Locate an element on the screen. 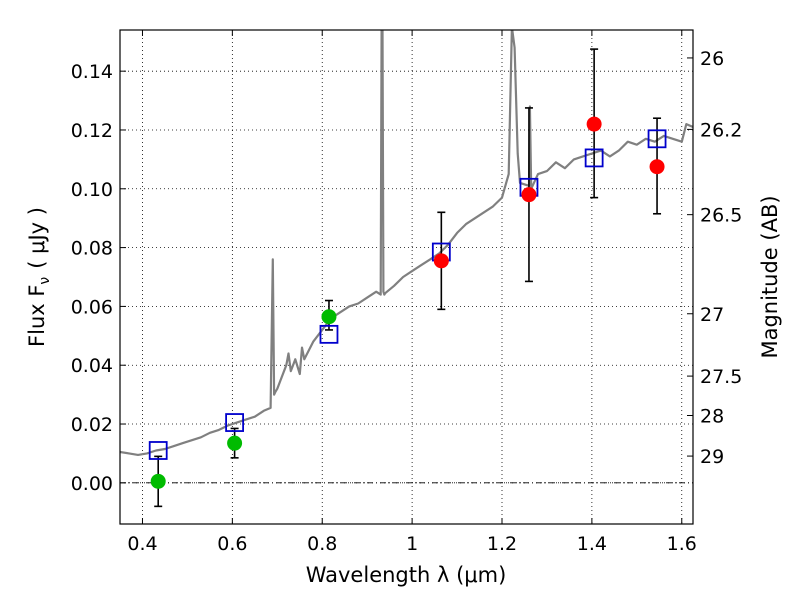 This screenshot has height=600, width=800. y2-tick-label: 29 is located at coordinates (712, 457).